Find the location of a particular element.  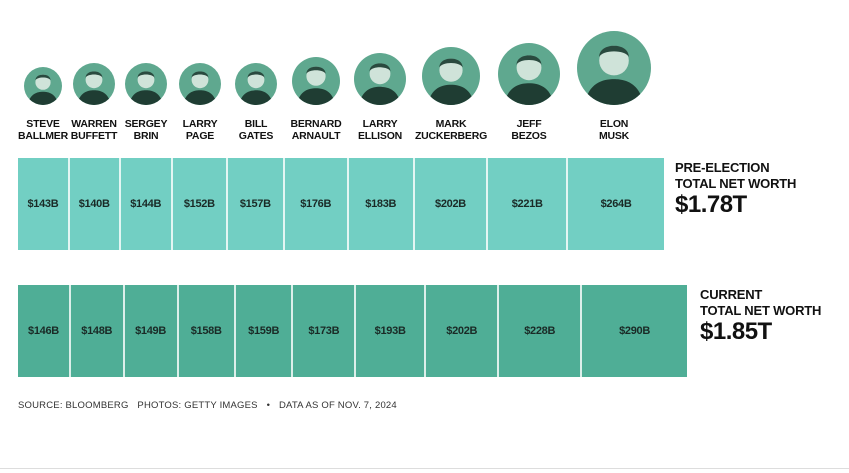

value-label: $149B is located at coordinates (151, 331).